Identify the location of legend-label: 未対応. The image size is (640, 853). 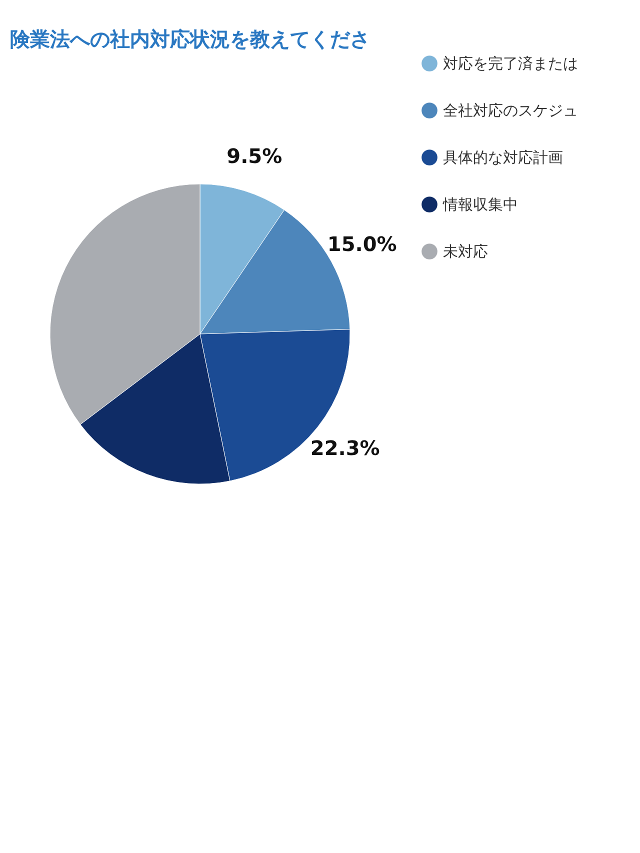
(465, 251).